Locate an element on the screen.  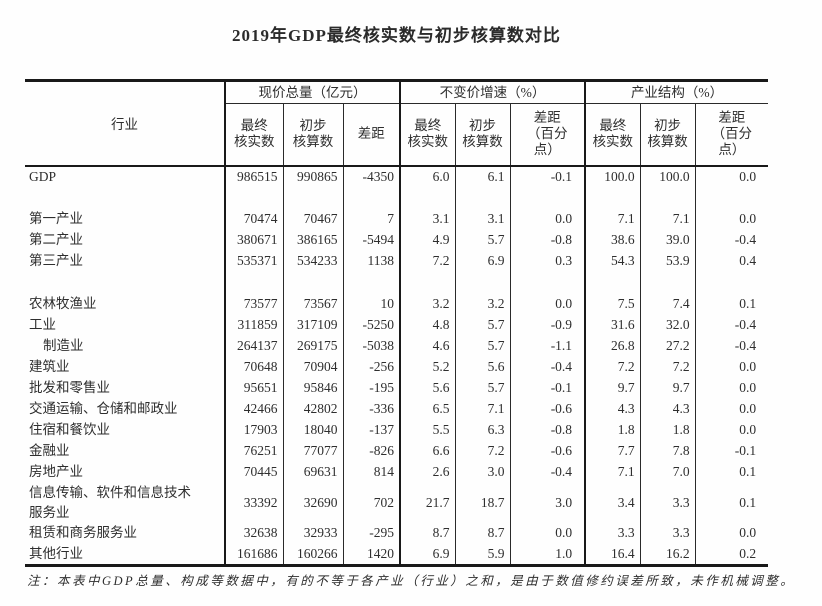
value-cell: 9.7 is located at coordinates (612, 388).